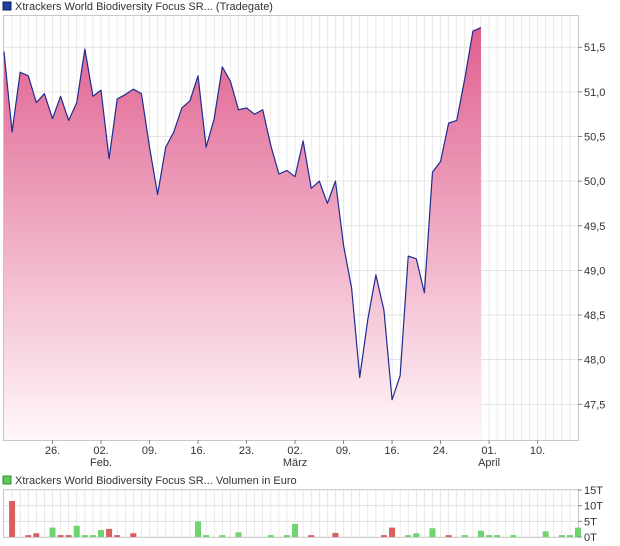 The width and height of the screenshot is (620, 546). What do you see at coordinates (593, 507) in the screenshot?
I see `y-tick-label: 10T` at bounding box center [593, 507].